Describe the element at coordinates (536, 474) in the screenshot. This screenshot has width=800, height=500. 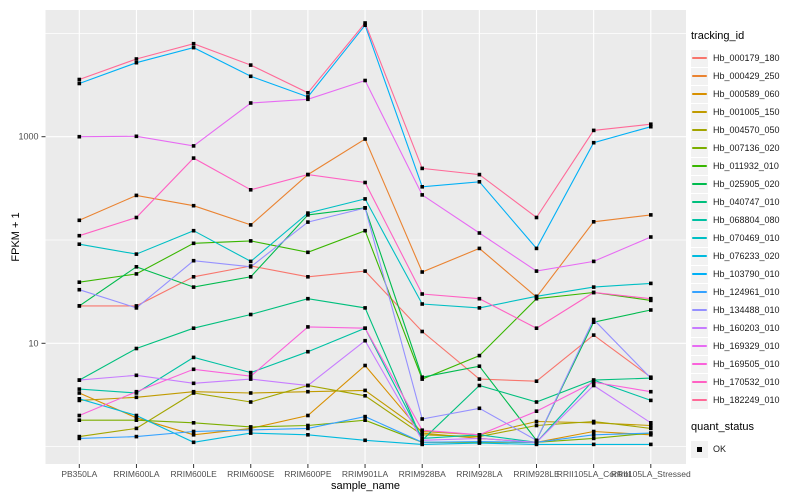
I see `x-tick-label: RRIM928LE` at that location.